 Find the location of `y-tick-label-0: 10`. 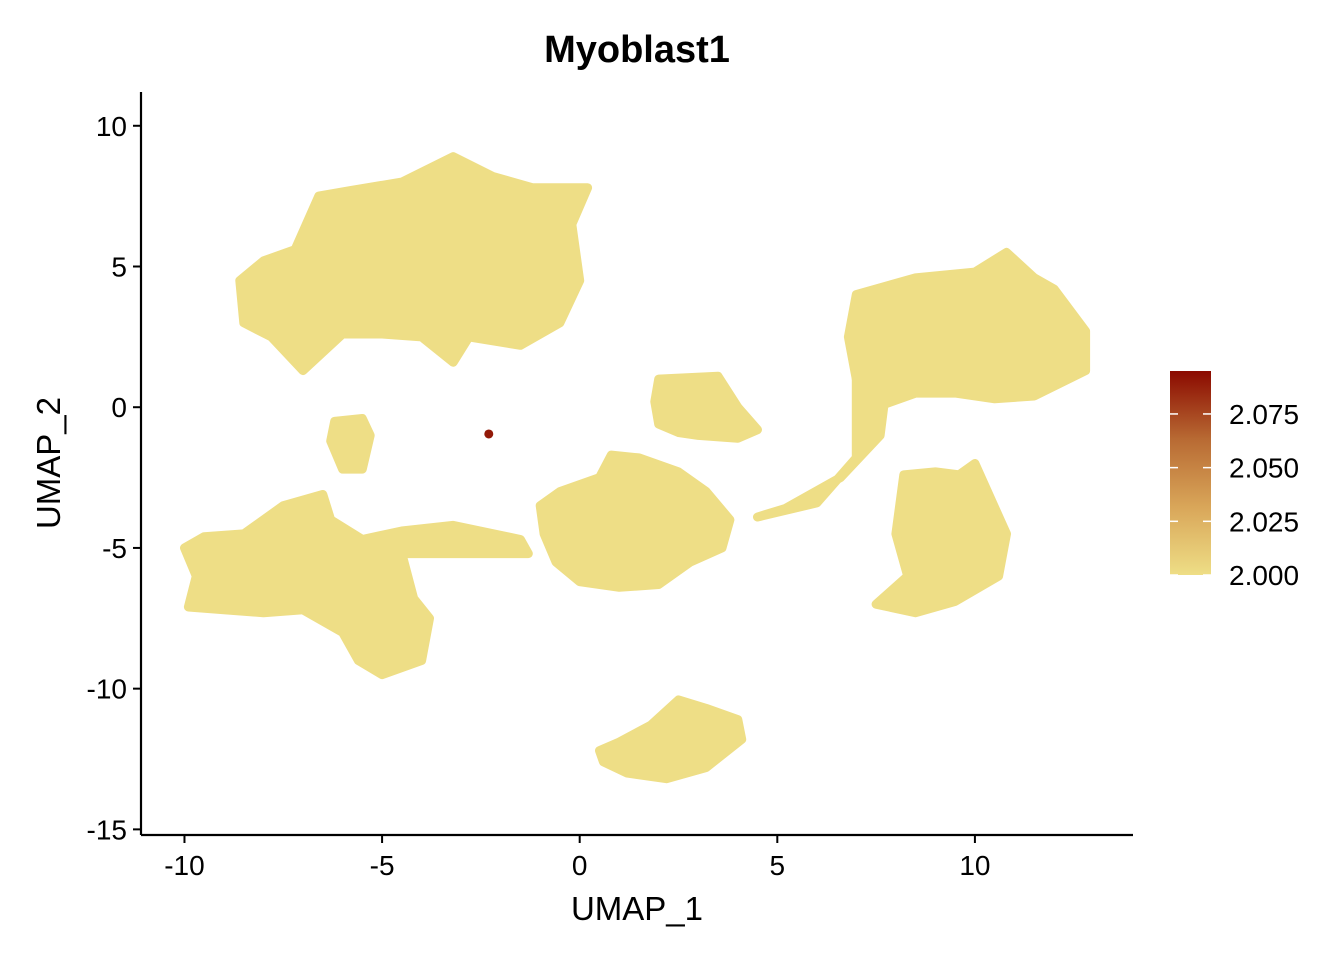

y-tick-label-0: 10 is located at coordinates (111, 126).